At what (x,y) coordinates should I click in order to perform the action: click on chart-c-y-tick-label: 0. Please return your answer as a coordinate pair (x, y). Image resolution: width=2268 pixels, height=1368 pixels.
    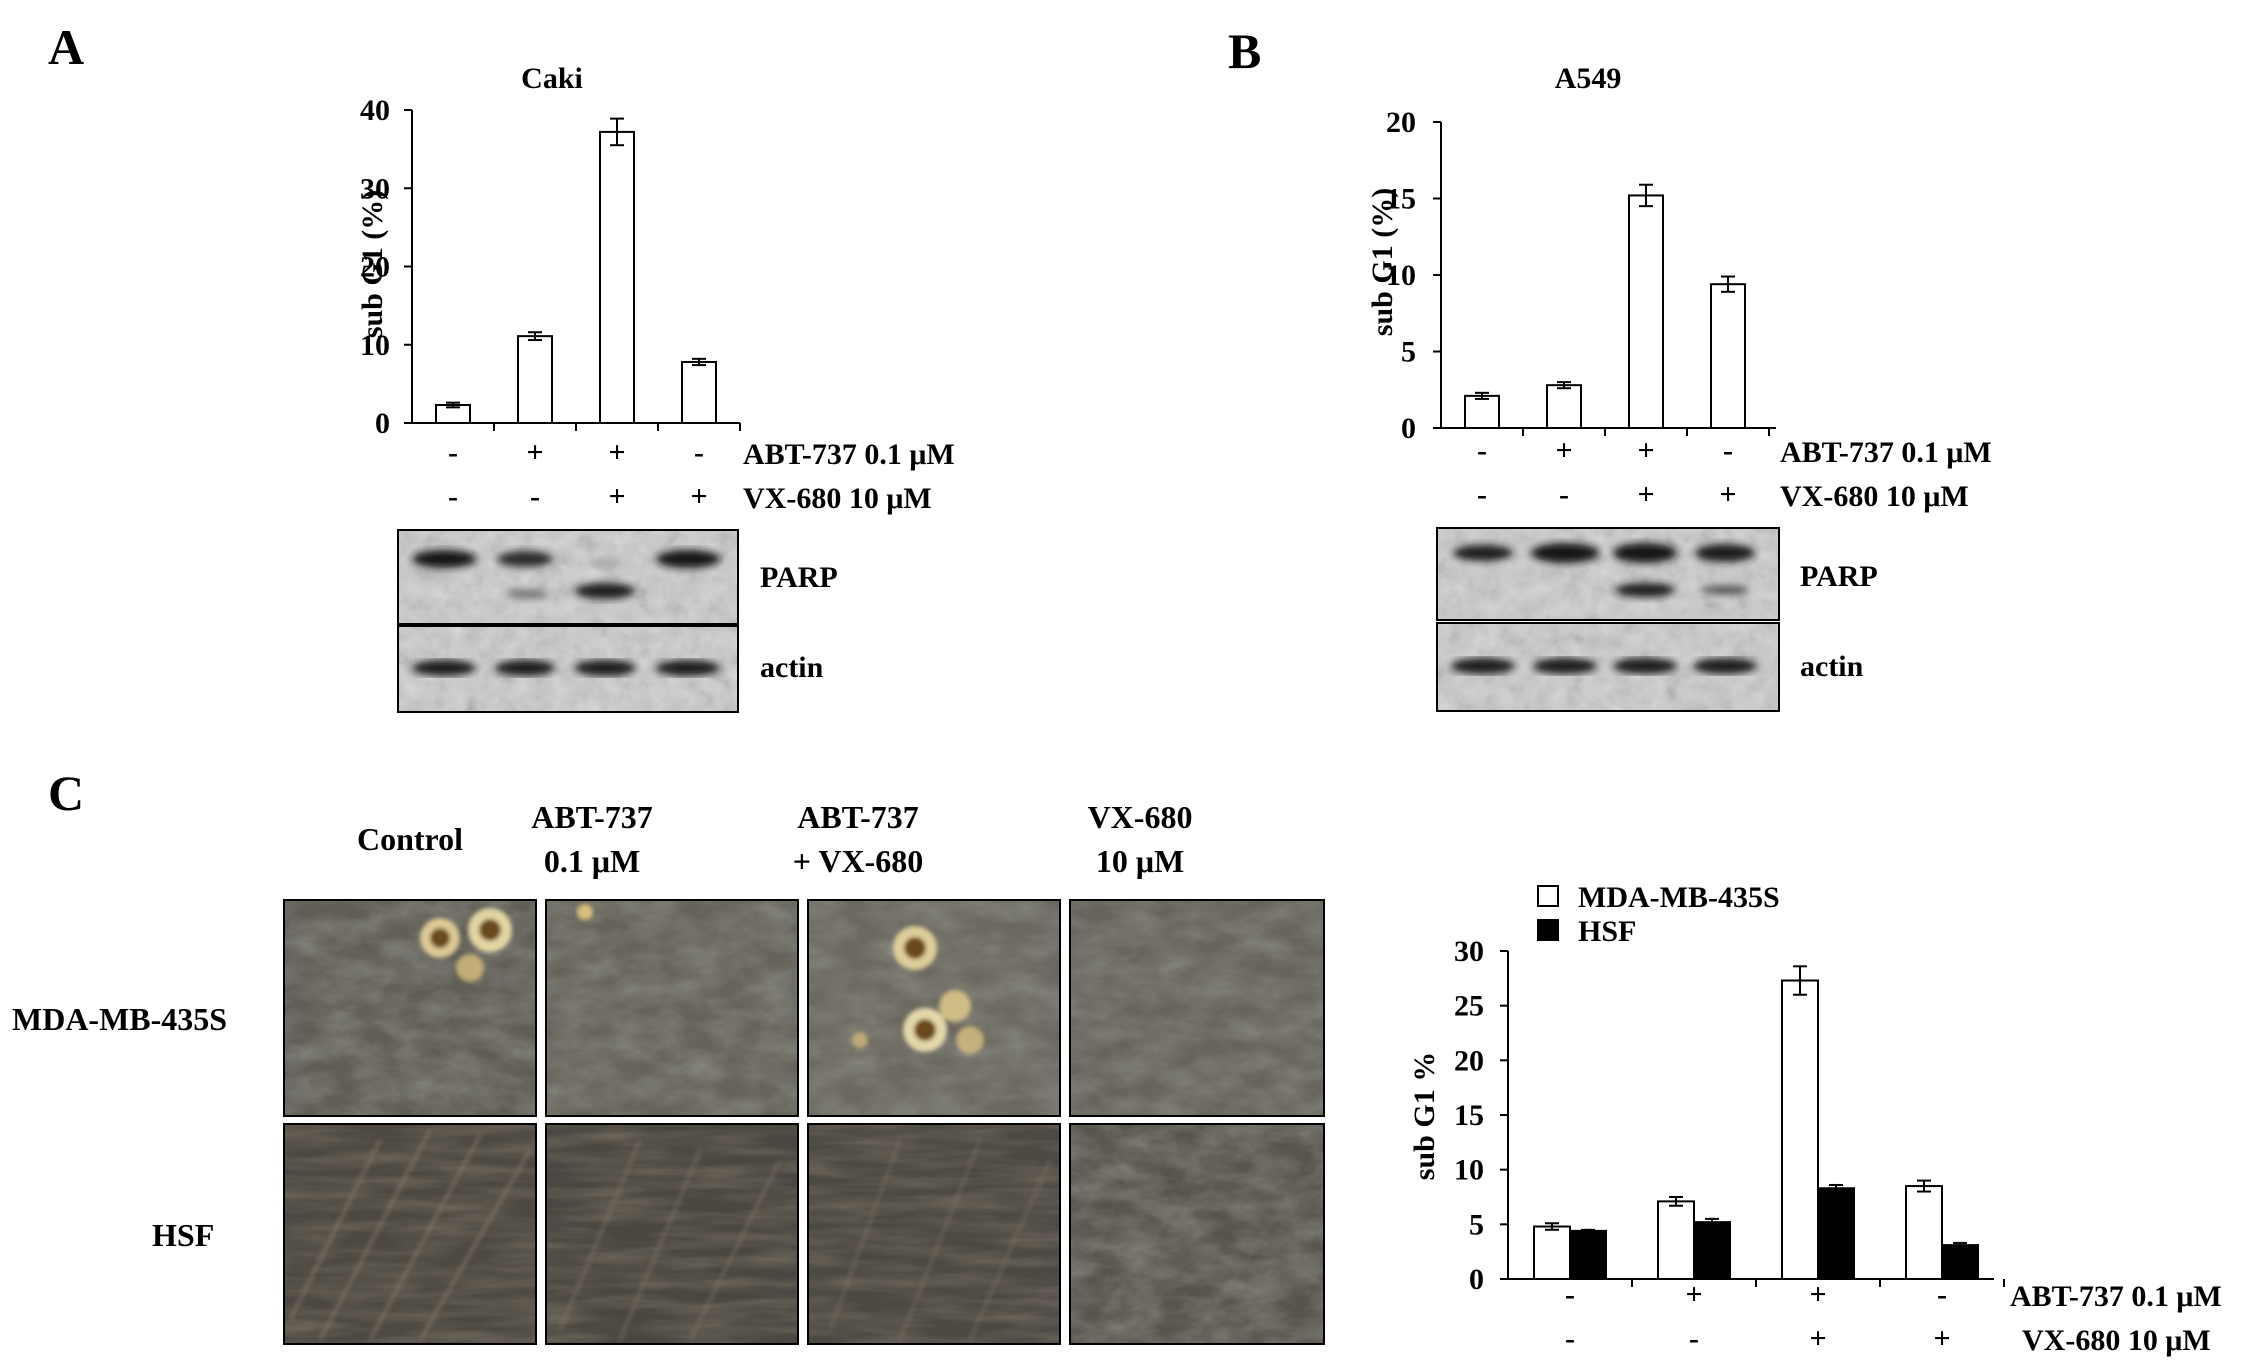
    Looking at the image, I should click on (1476, 1279).